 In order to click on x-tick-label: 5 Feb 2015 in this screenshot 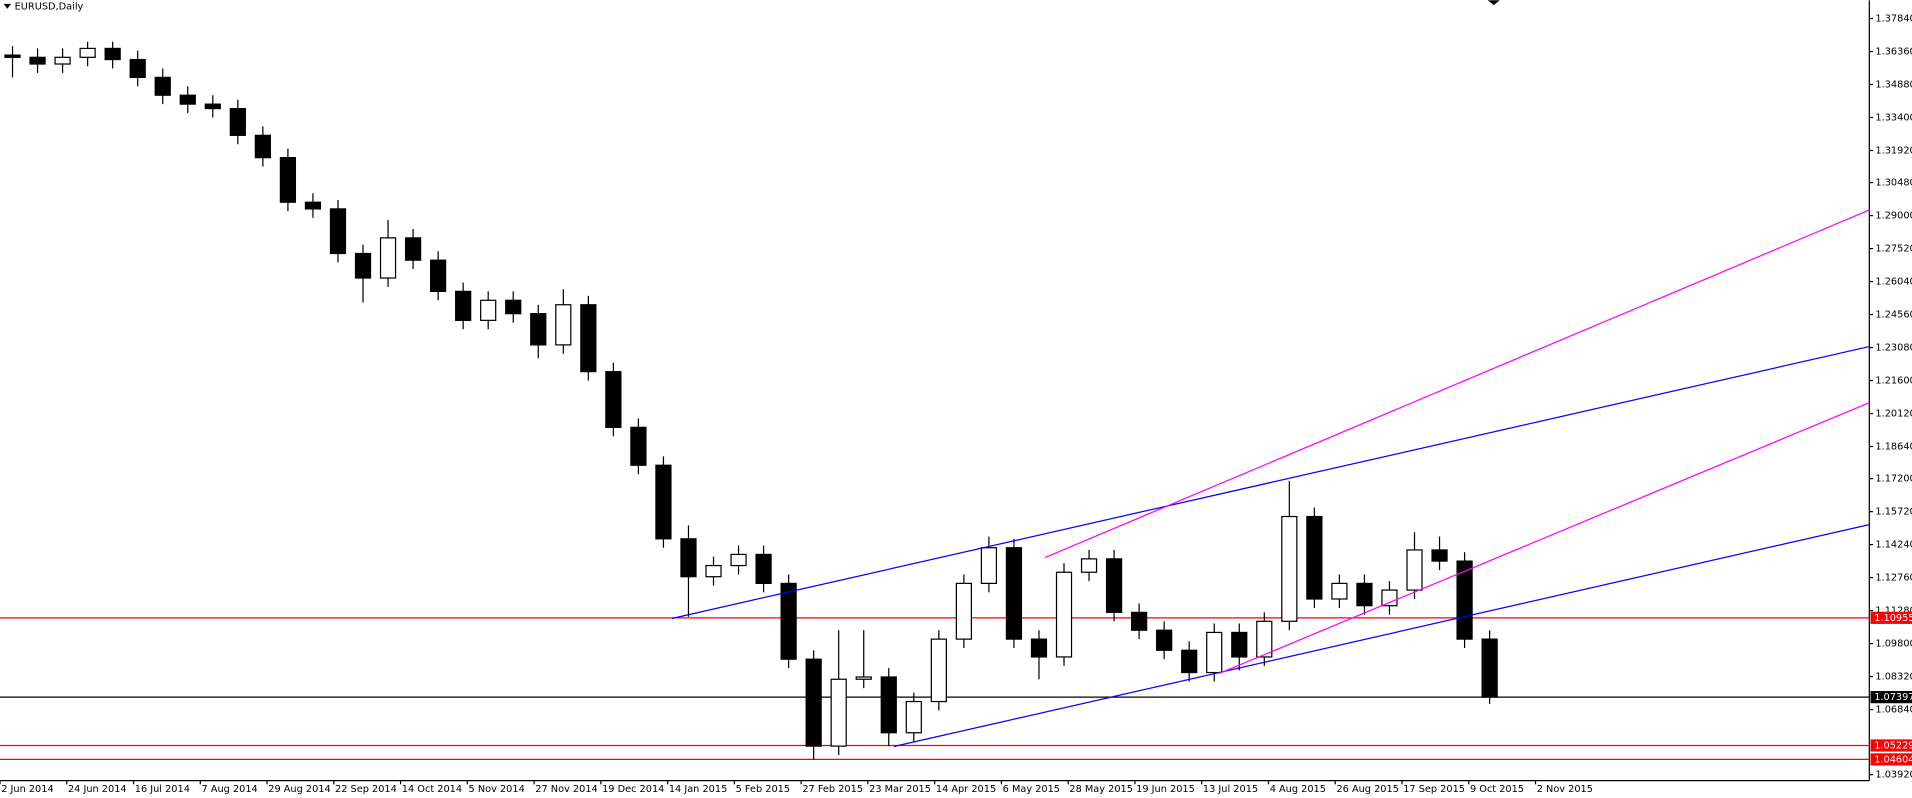, I will do `click(763, 789)`.